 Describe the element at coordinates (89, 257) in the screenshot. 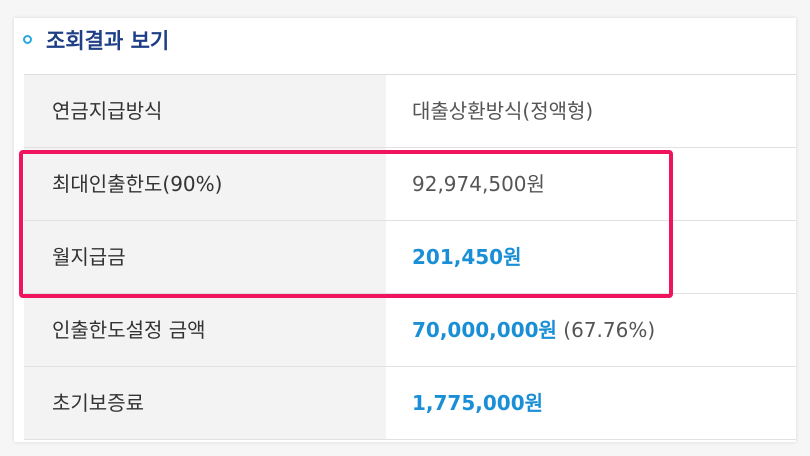

I see `row-label: 월지급금` at that location.